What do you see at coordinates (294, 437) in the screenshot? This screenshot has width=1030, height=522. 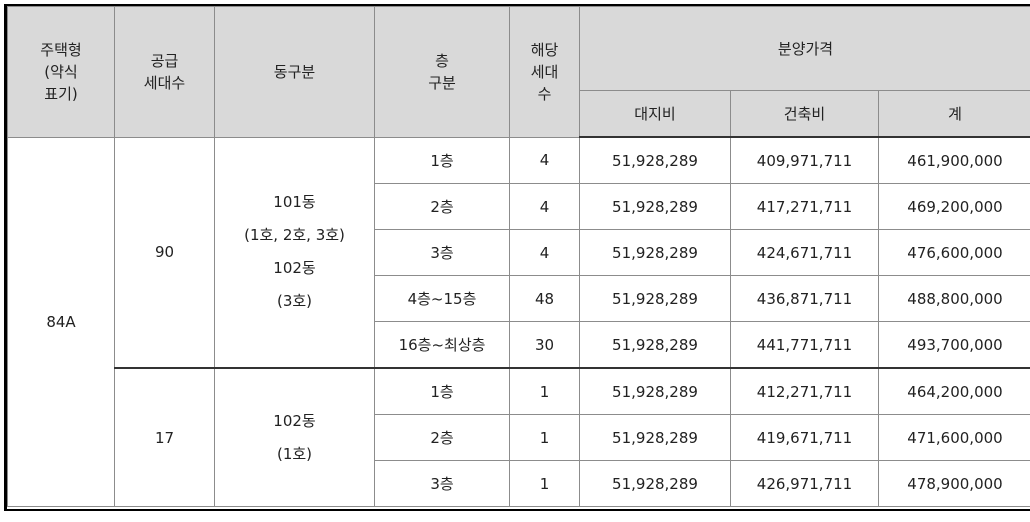 I see `dong-cell: 102동 (1호)` at bounding box center [294, 437].